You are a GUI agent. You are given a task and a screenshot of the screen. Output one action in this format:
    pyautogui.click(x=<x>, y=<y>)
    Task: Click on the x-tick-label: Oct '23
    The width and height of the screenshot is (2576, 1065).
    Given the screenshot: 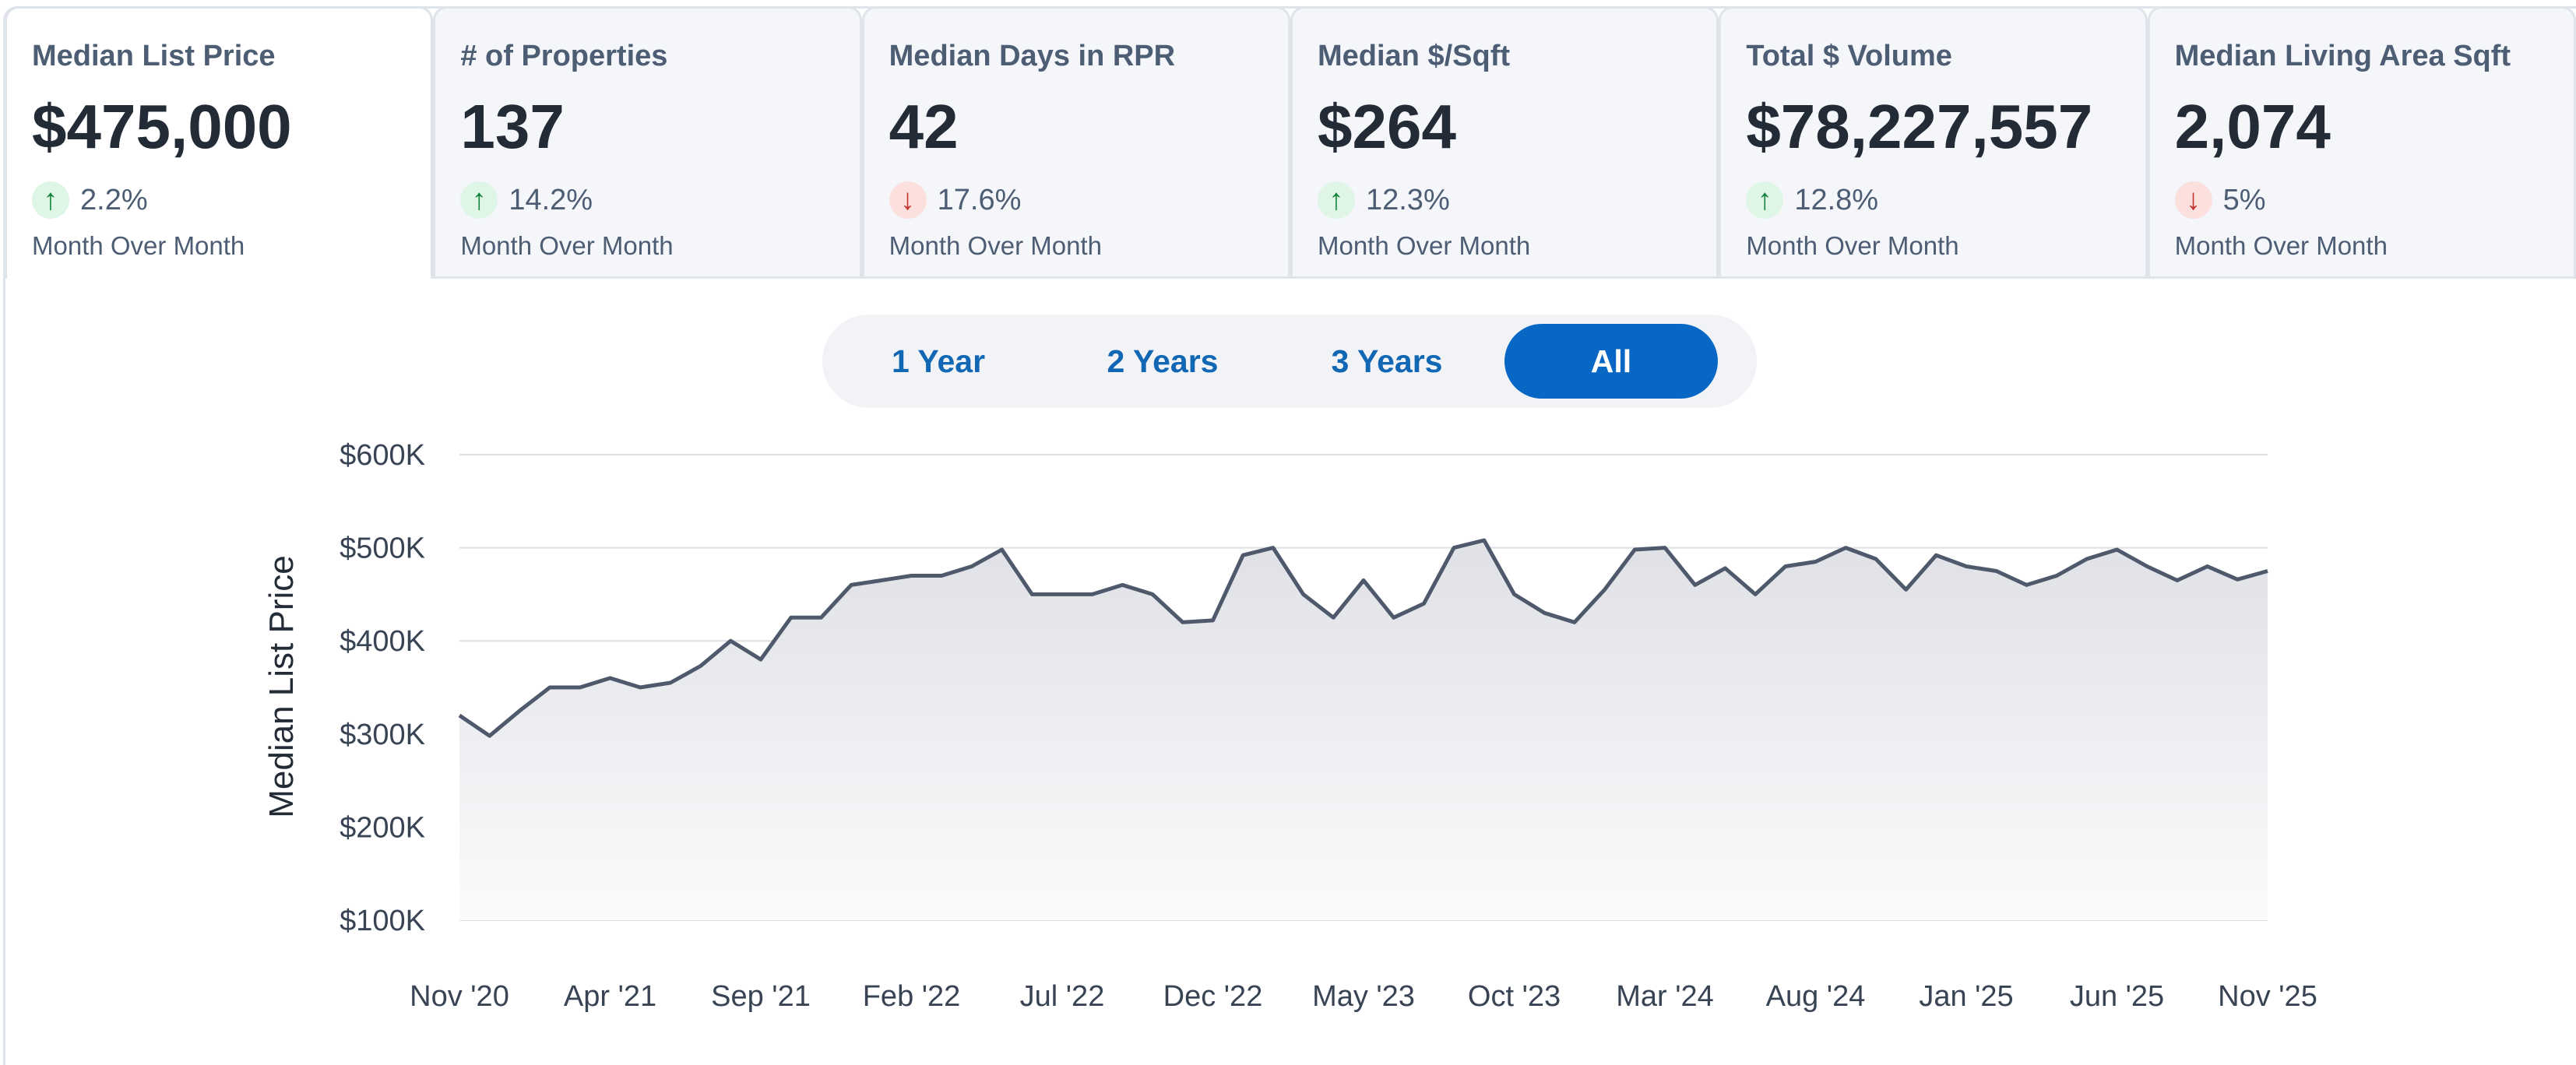 What is the action you would take?
    pyautogui.click(x=1514, y=997)
    